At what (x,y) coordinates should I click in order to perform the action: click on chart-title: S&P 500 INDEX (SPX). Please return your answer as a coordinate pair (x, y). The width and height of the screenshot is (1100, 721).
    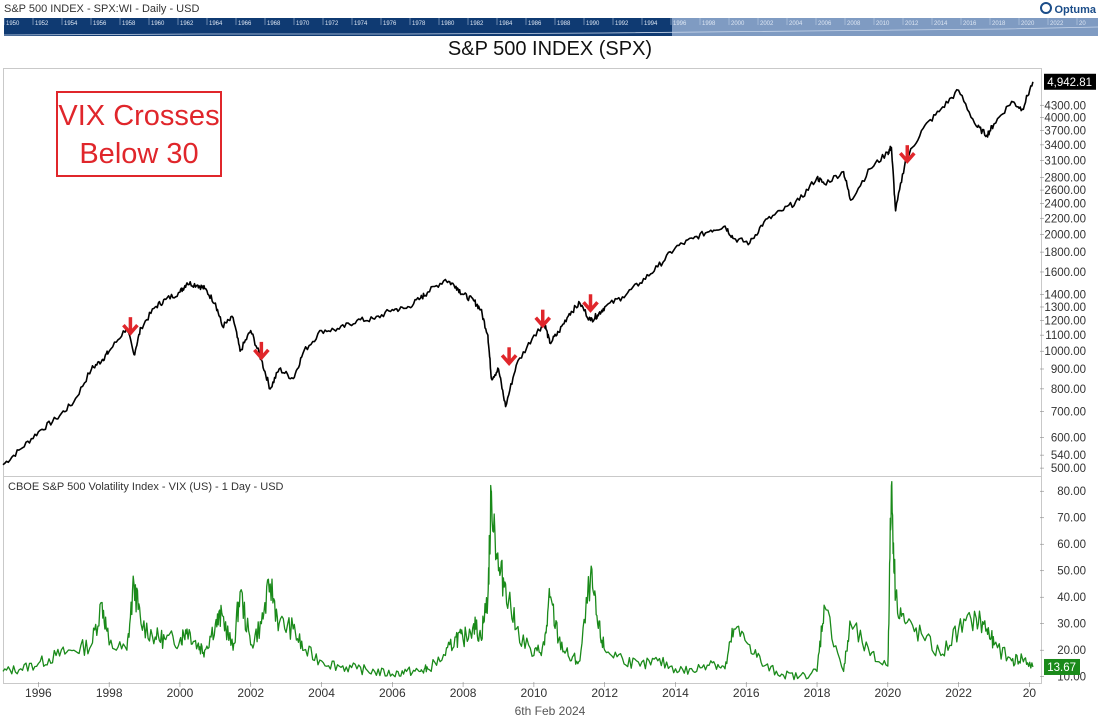
    Looking at the image, I should click on (550, 49).